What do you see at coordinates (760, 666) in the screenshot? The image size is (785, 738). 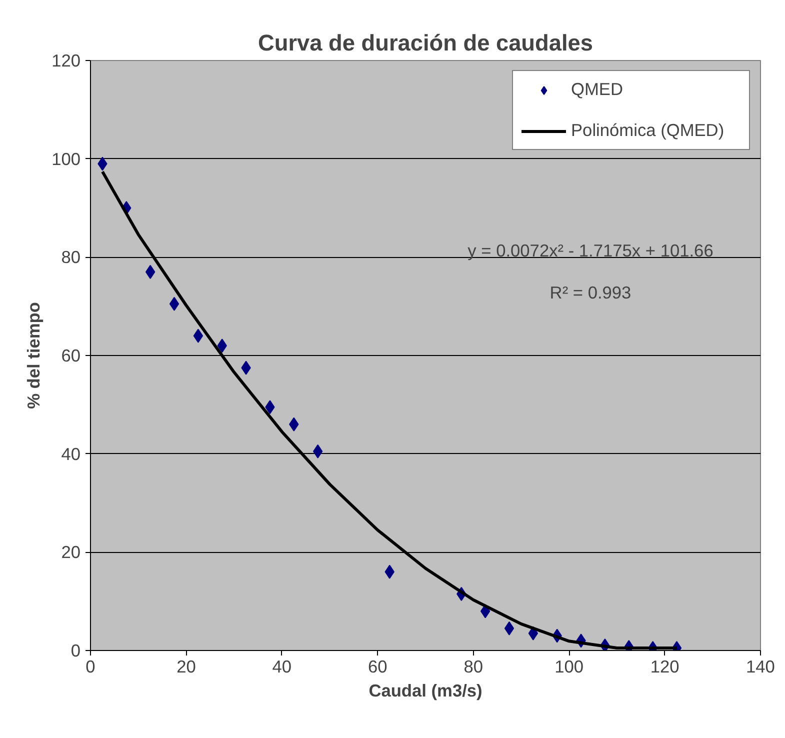 I see `x-tick-label: 140` at bounding box center [760, 666].